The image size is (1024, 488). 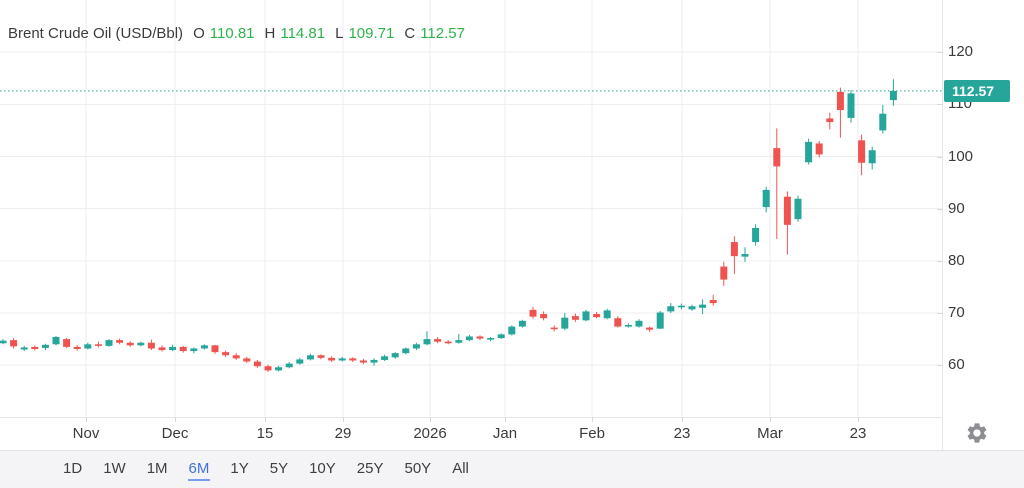 I want to click on ohlc-low-key: L, so click(x=339, y=33).